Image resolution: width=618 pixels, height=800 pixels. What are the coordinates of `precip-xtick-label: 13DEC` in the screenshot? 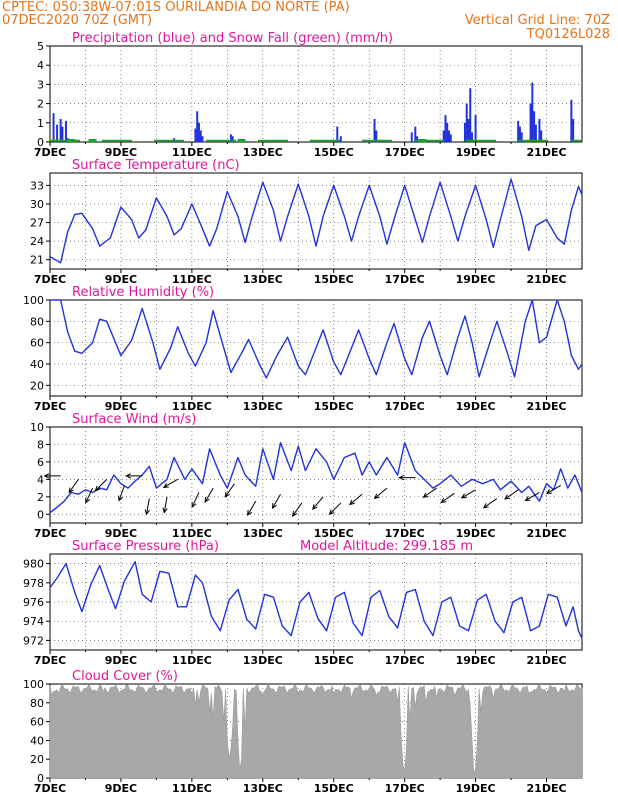 It's located at (263, 152).